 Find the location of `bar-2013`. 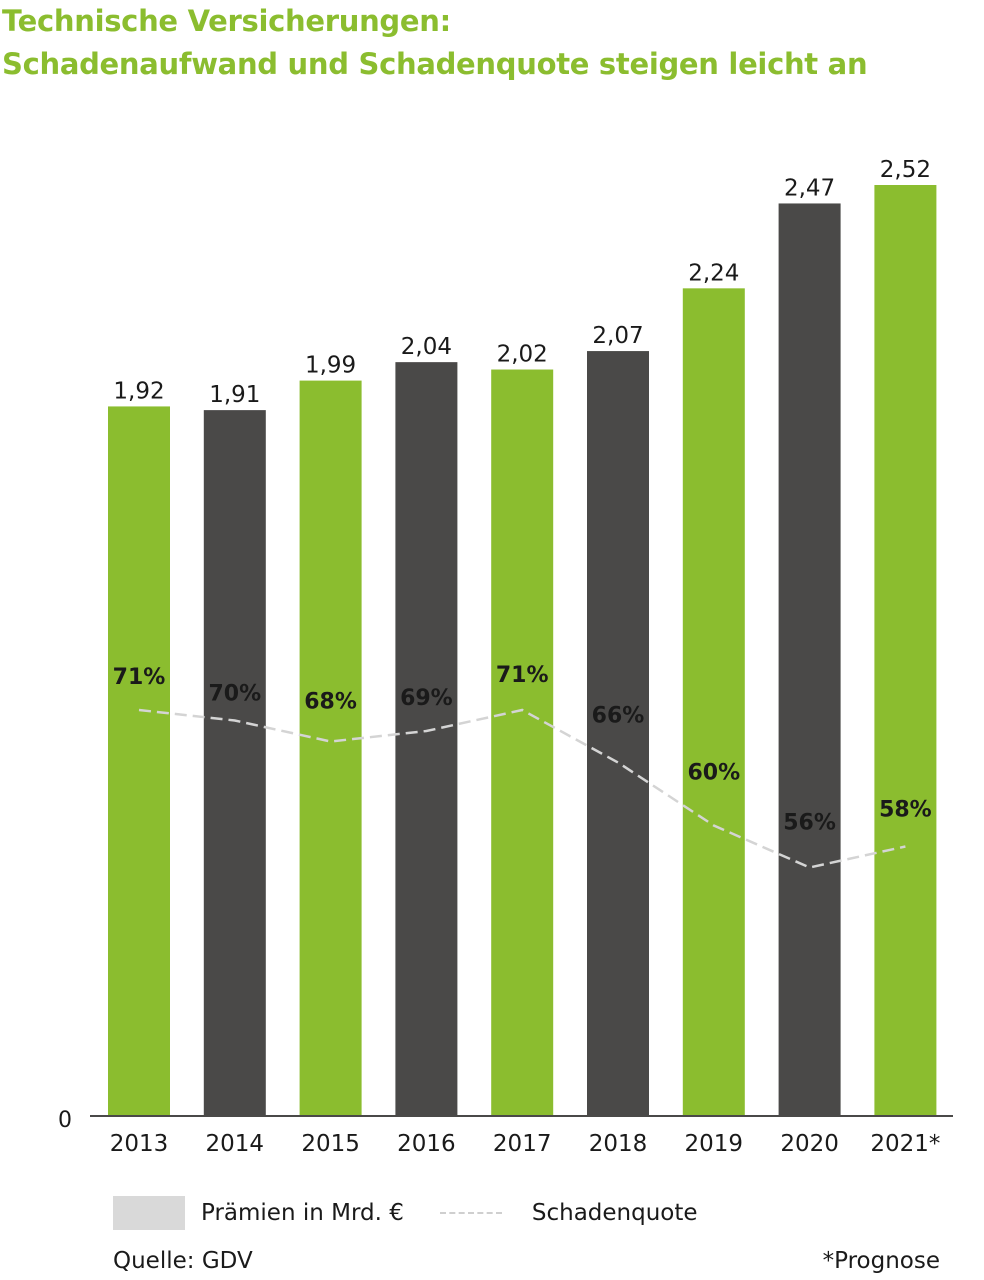

bar-2013 is located at coordinates (139, 760).